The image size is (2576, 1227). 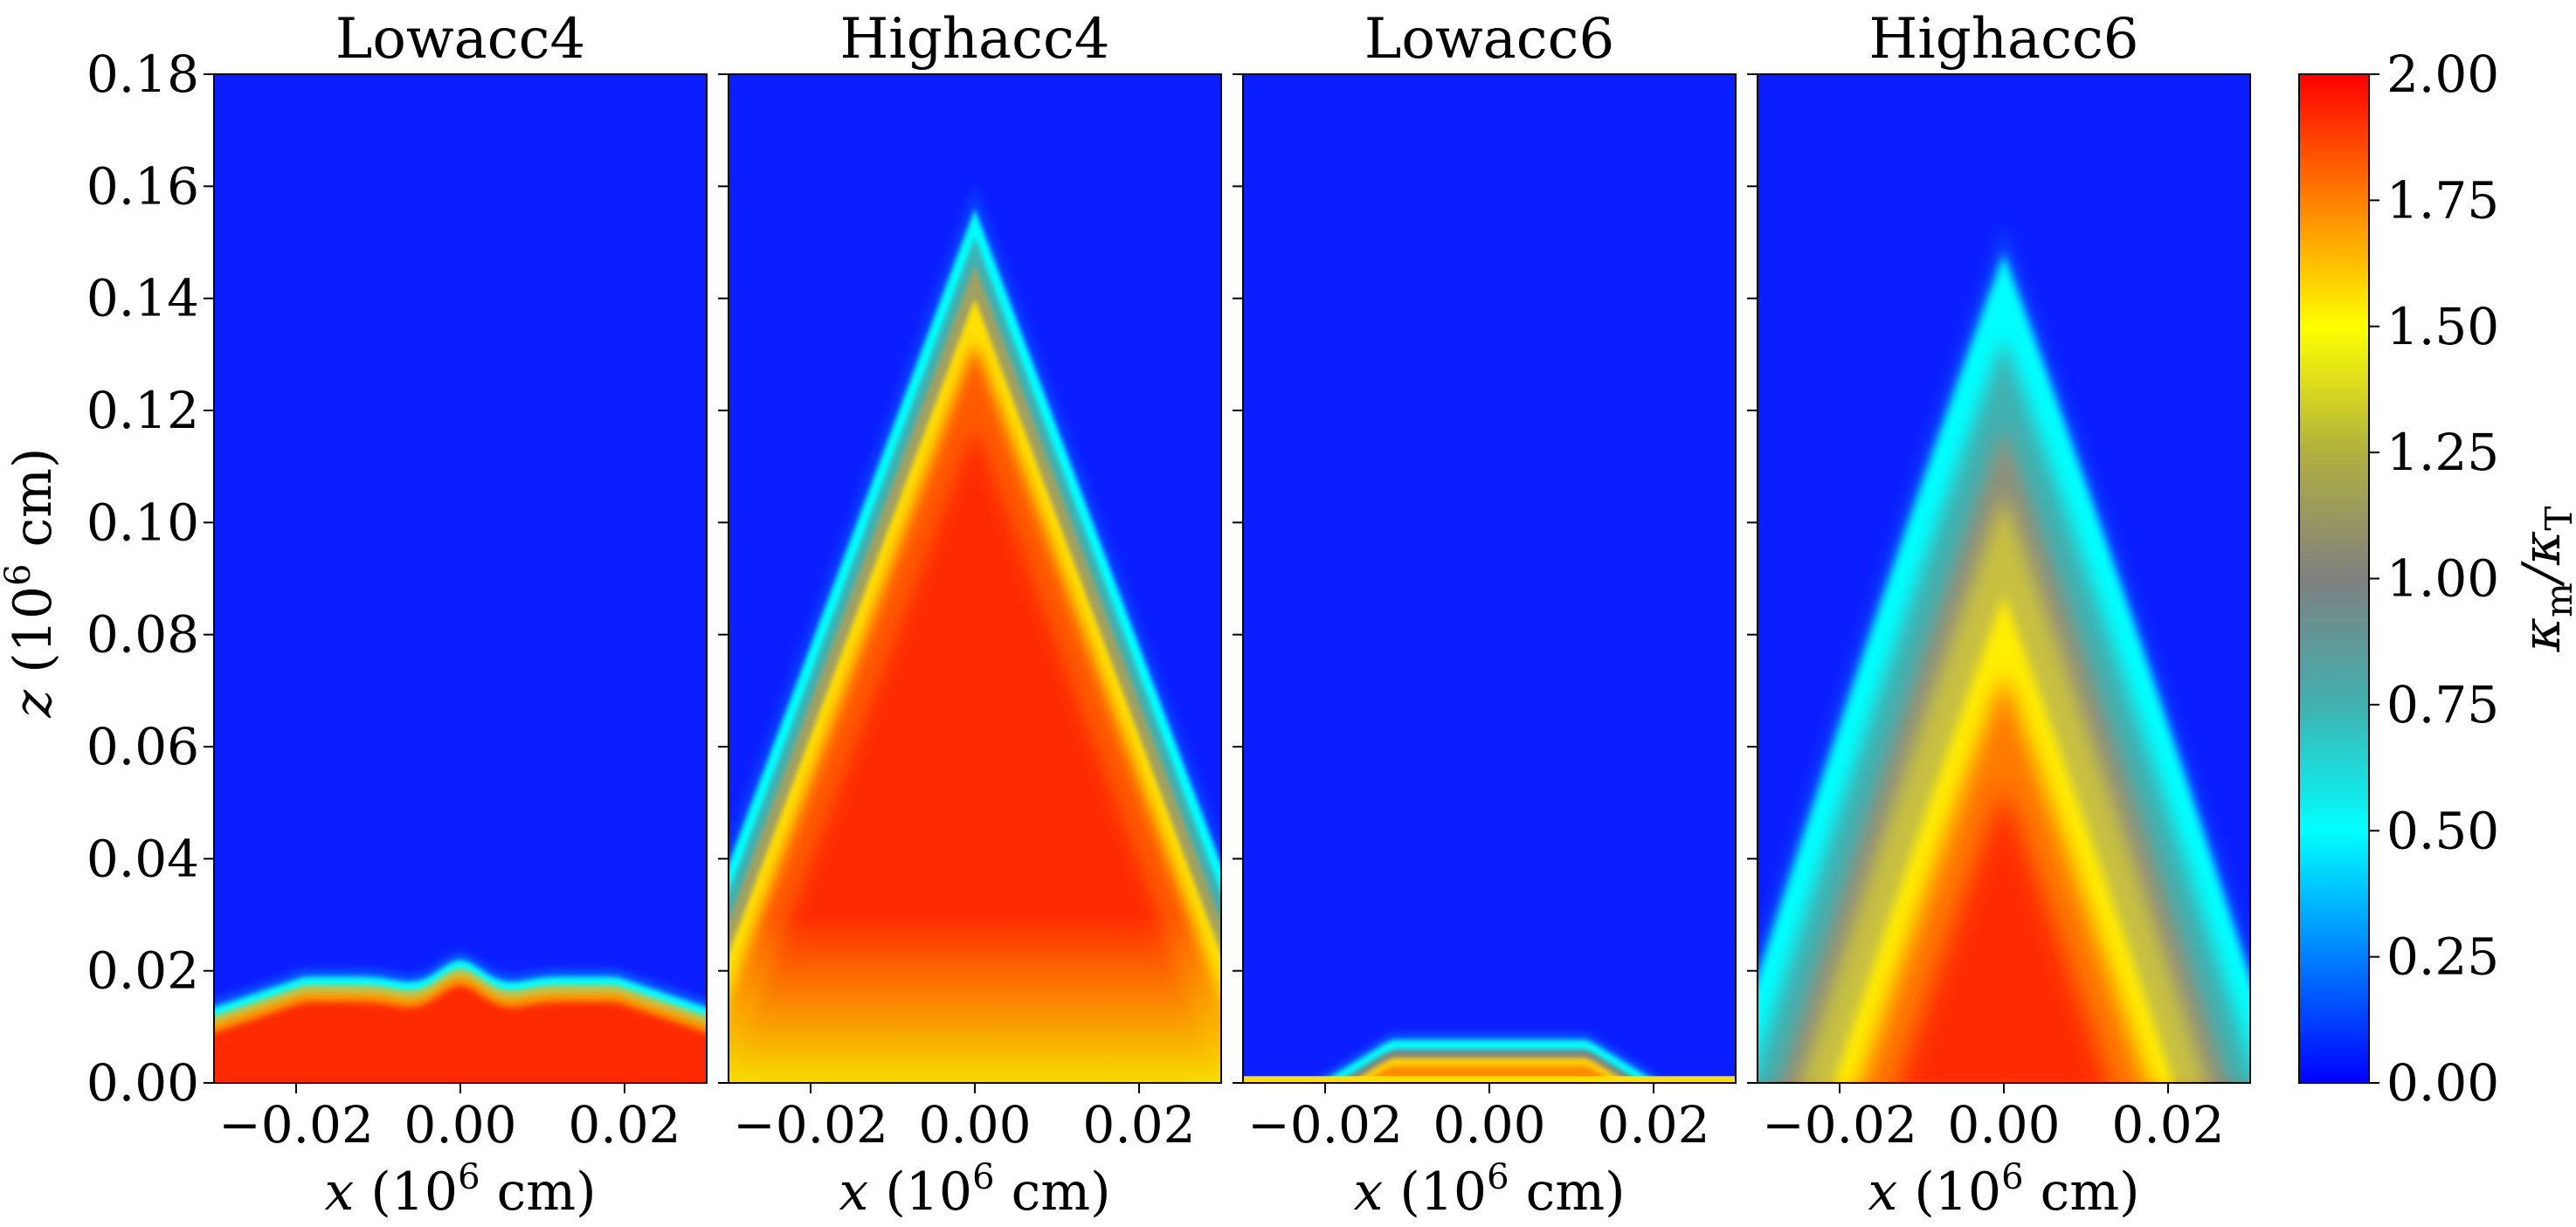 What do you see at coordinates (2557, 599) in the screenshot?
I see `colorbar-label-sub-m: m` at bounding box center [2557, 599].